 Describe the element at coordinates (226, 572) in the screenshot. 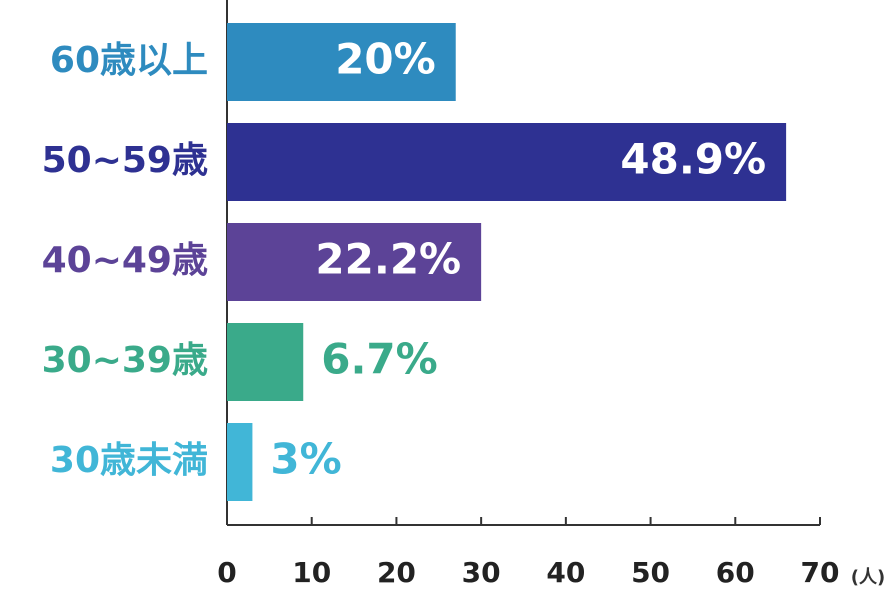

I see `x-tick-label: 0` at that location.